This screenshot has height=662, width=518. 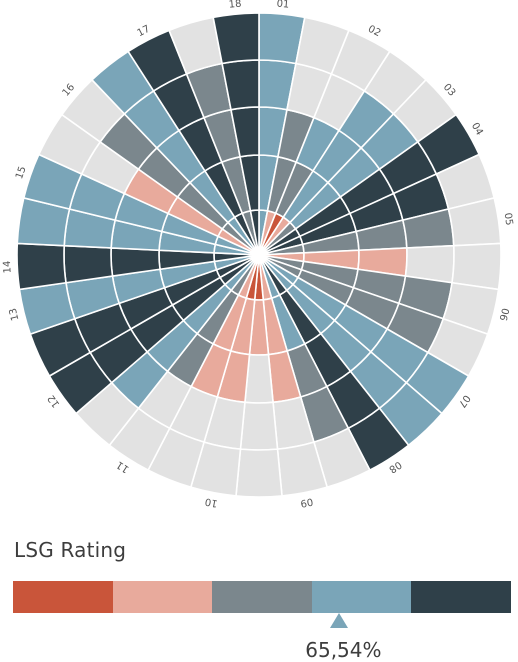 I want to click on legend-color-scale, so click(x=262, y=597).